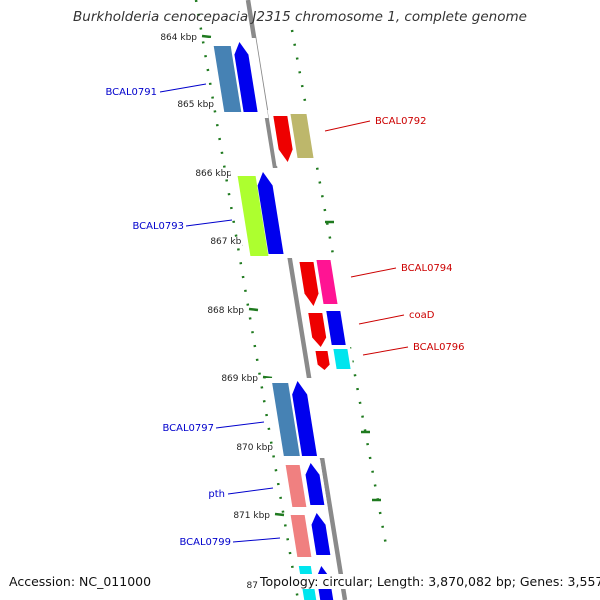 Image resolution: width=600 pixels, height=600 pixels. What do you see at coordinates (327, 282) in the screenshot?
I see `gene-BCAL0794-box` at bounding box center [327, 282].